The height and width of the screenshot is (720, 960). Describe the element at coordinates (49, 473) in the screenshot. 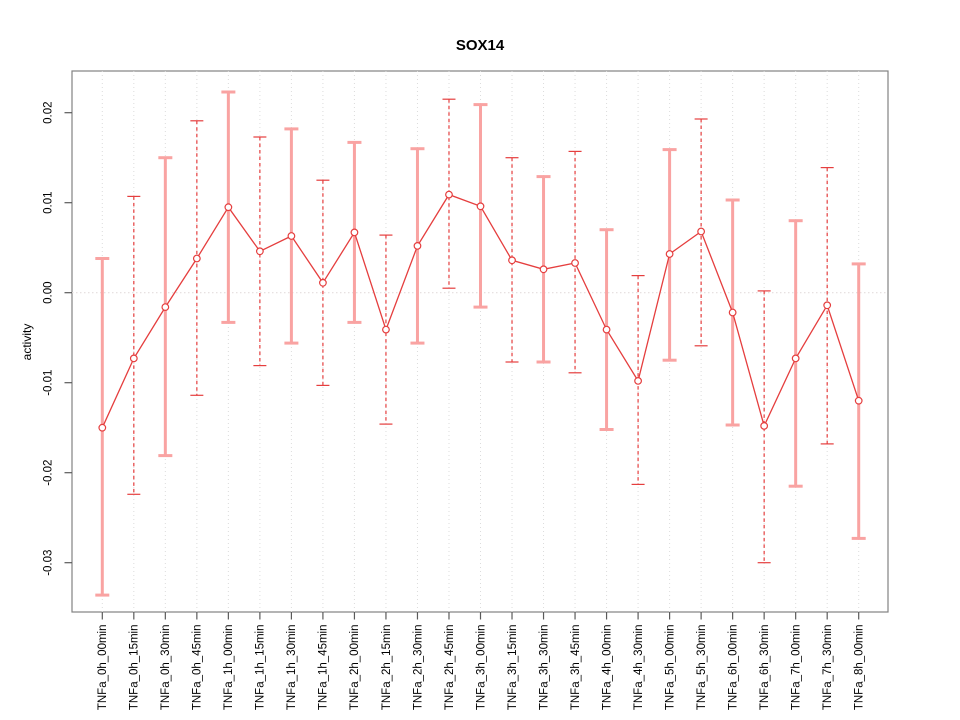

I see `y-tick-label: -0.02` at that location.